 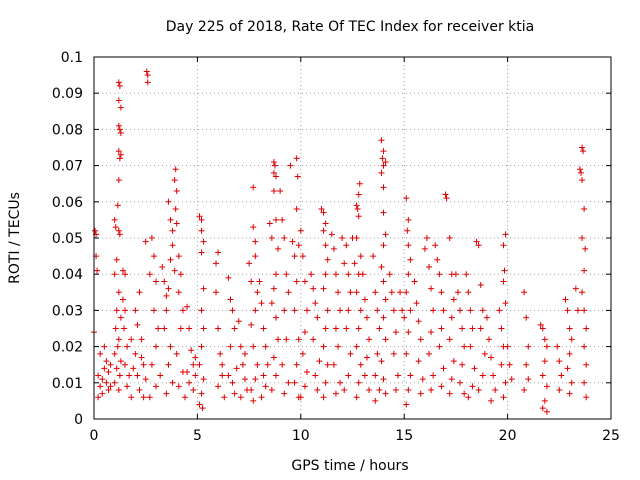 What do you see at coordinates (611, 436) in the screenshot?
I see `x-tick-label: 25` at bounding box center [611, 436].